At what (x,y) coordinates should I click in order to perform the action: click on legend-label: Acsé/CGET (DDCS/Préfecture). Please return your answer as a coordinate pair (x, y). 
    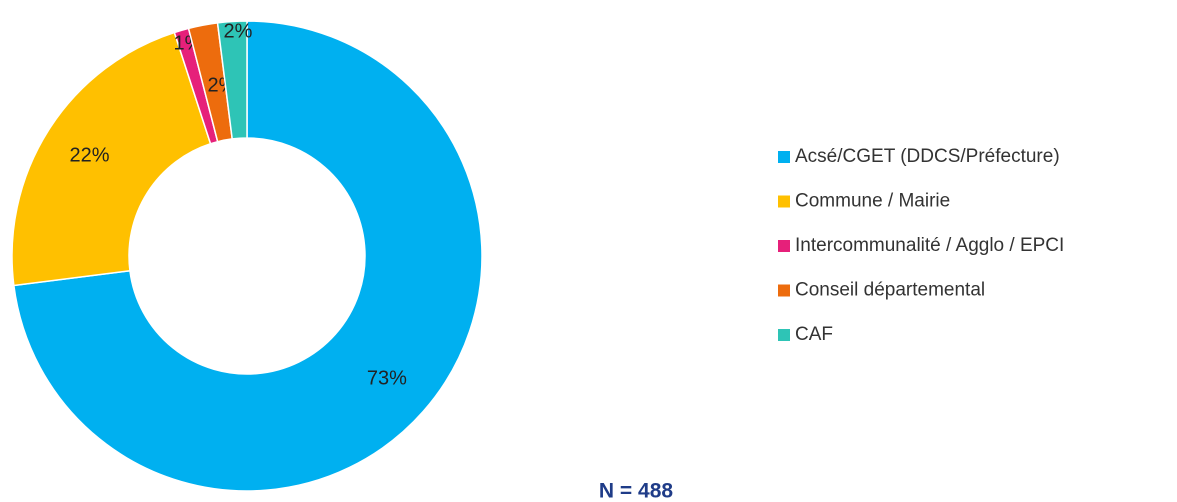
    Looking at the image, I should click on (927, 156).